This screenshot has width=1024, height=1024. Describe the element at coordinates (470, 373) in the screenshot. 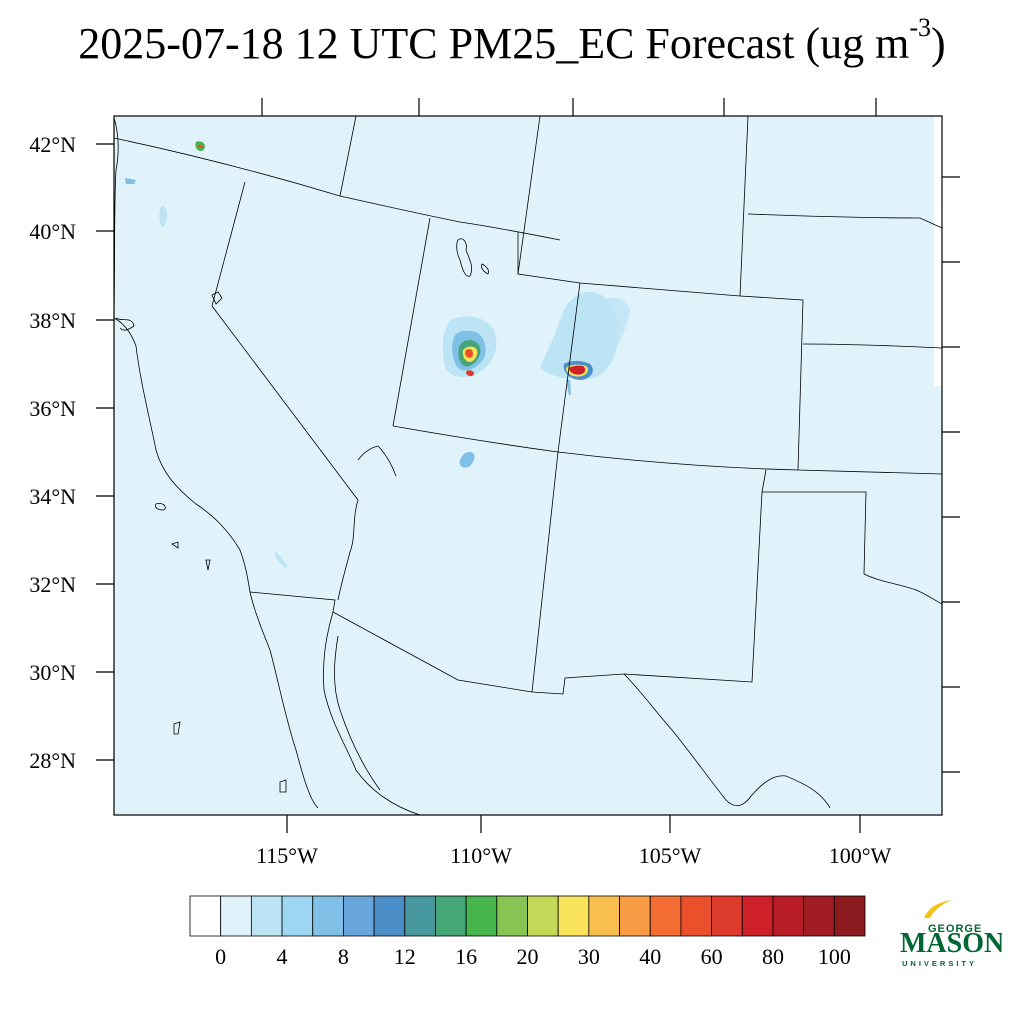

I see `utah-plume-spot` at that location.